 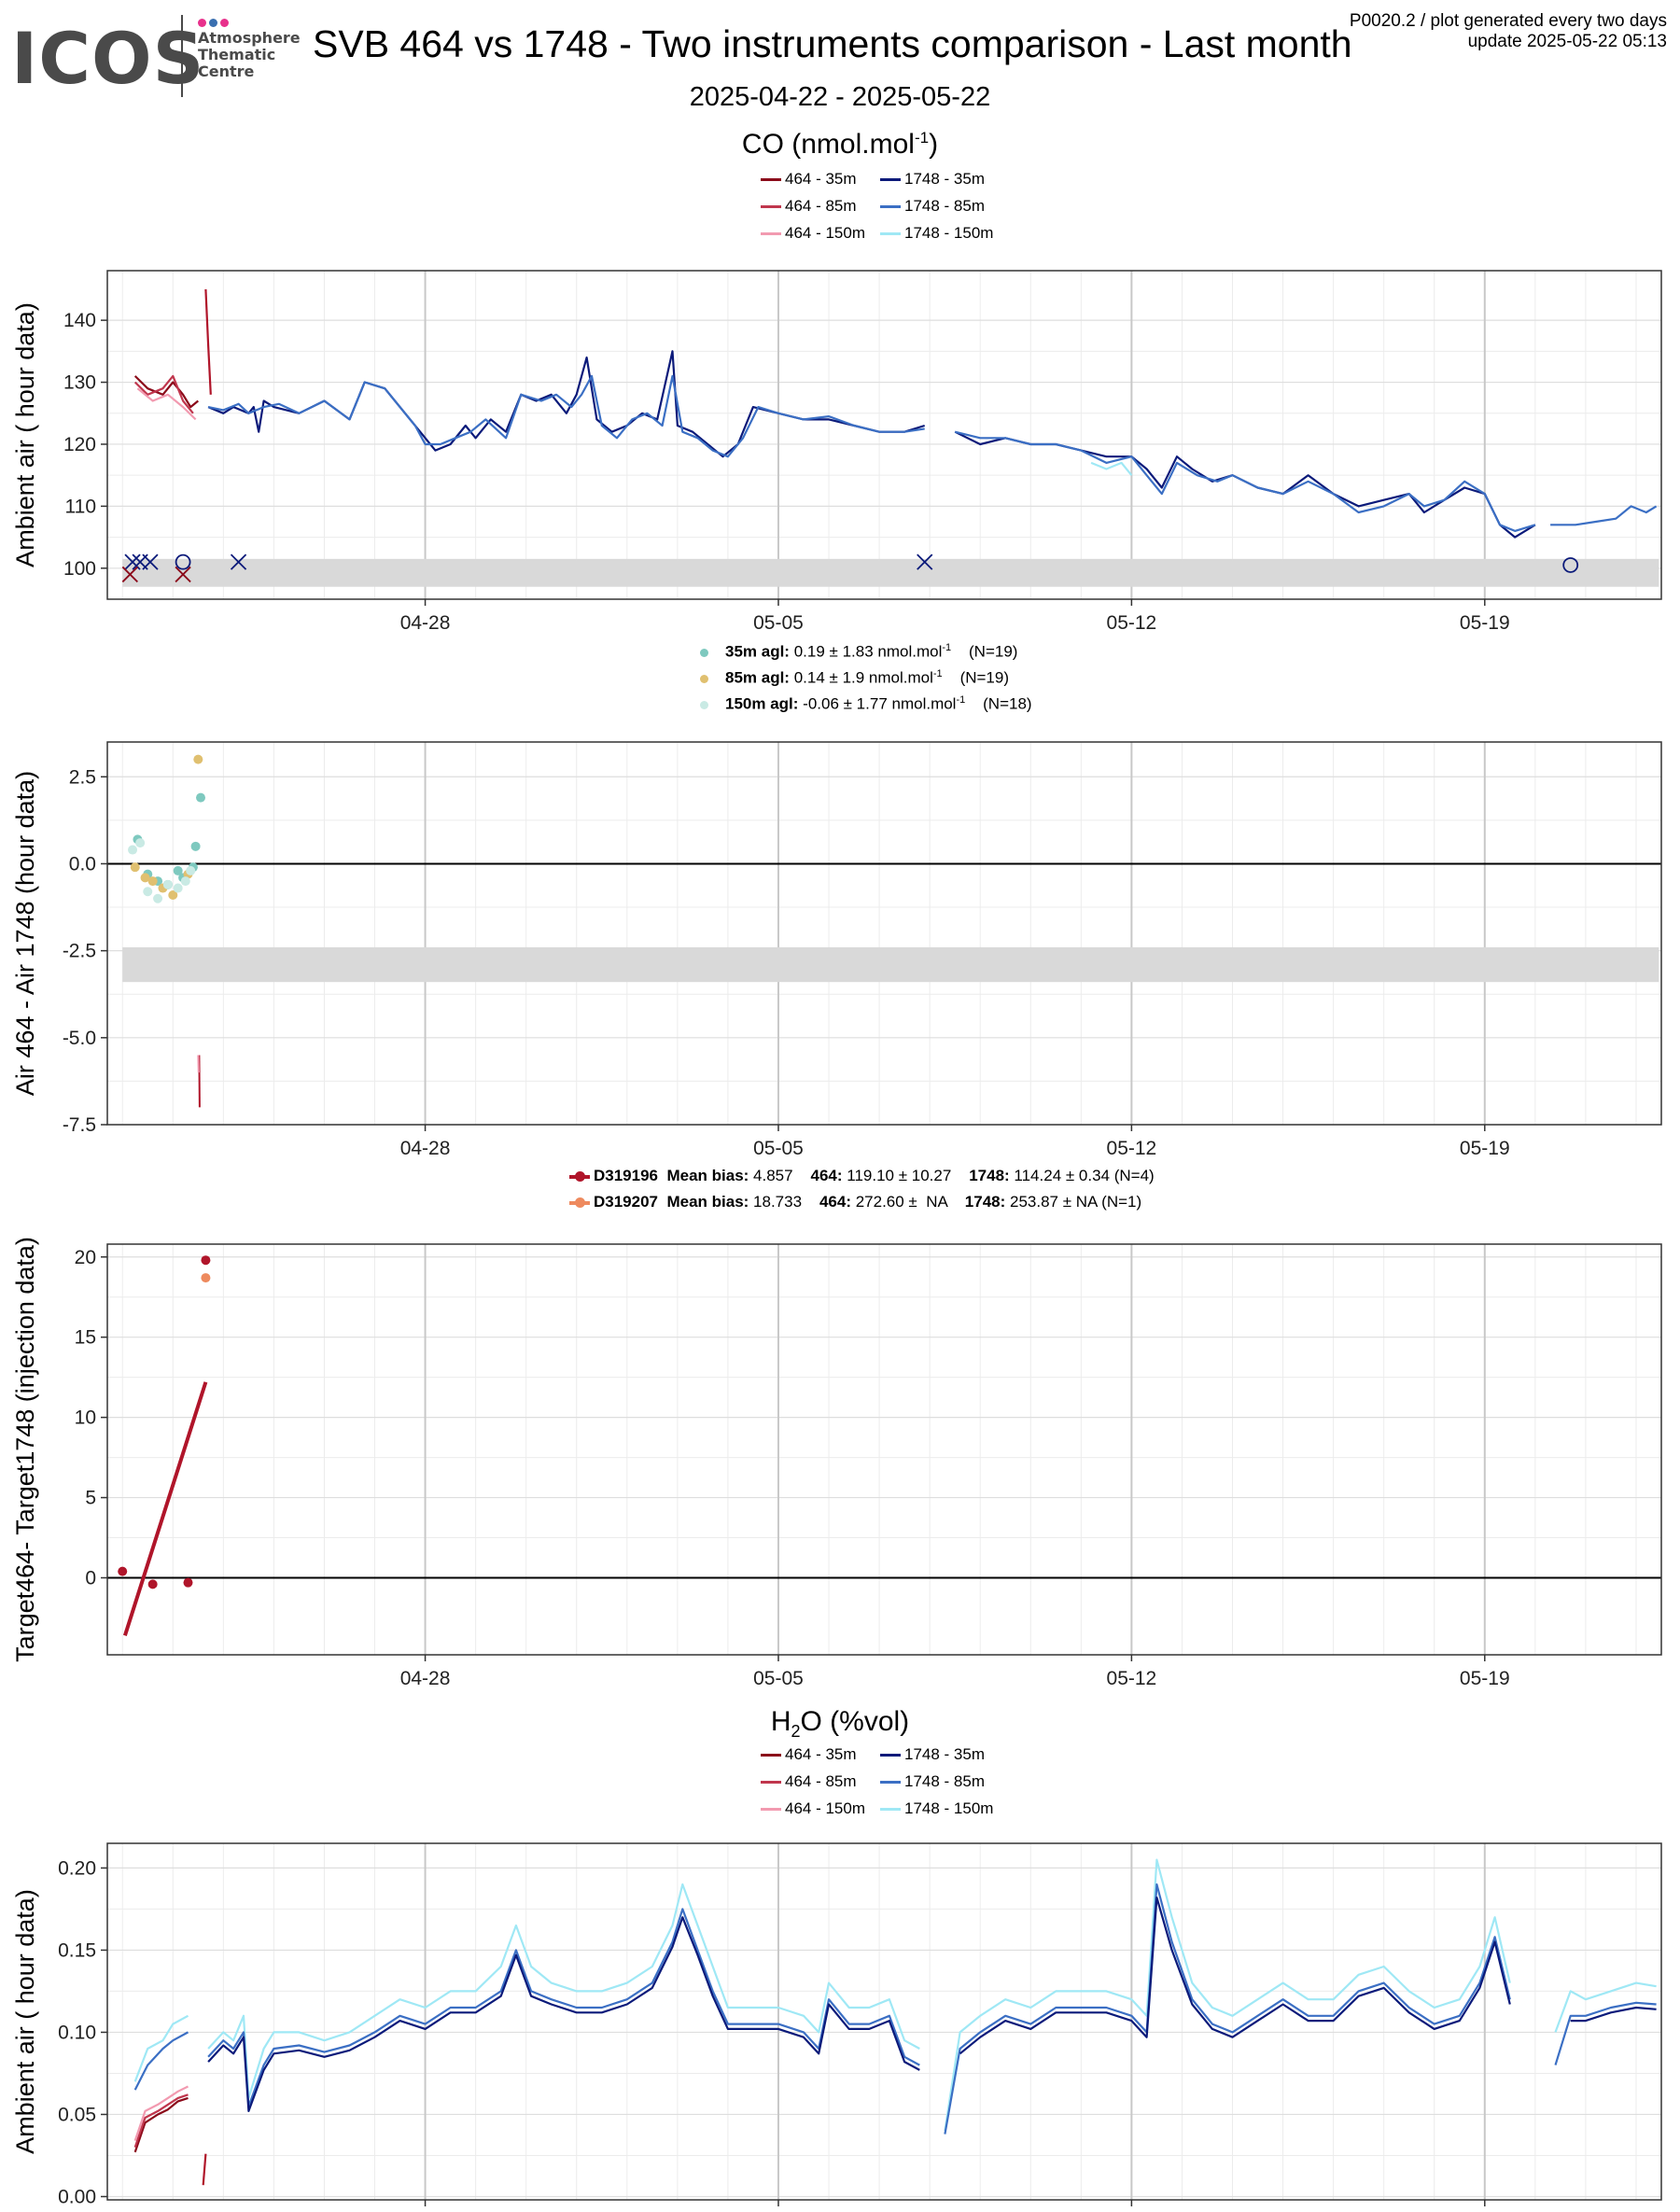 I want to click on y-axis-label: Ambient air ( hour data), so click(x=25, y=2021).